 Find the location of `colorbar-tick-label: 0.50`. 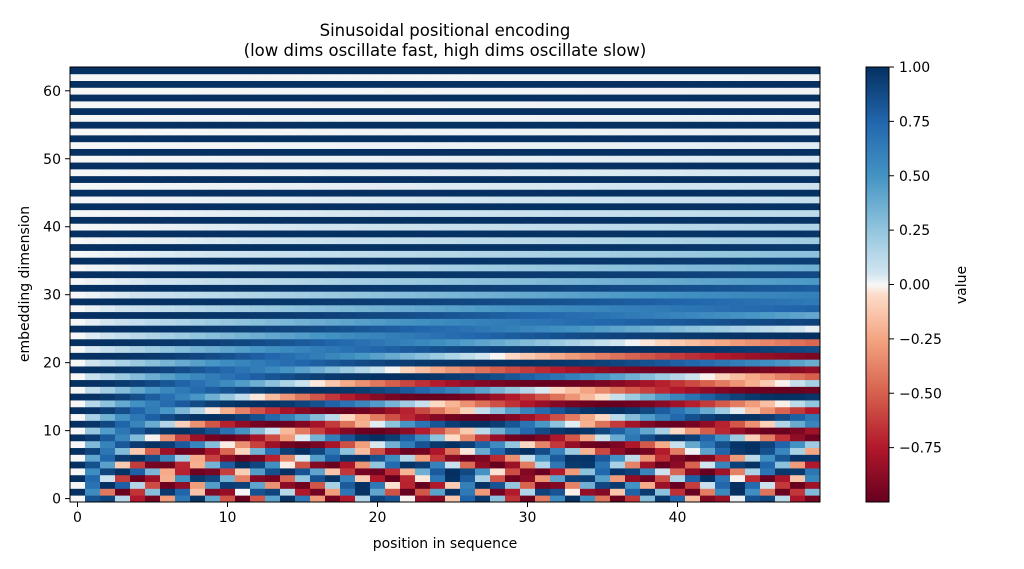

colorbar-tick-label: 0.50 is located at coordinates (914, 177).